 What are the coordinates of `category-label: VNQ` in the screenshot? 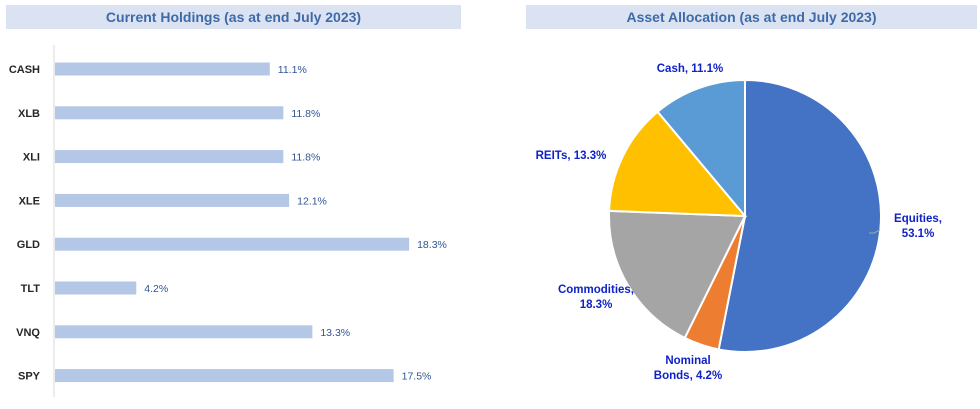 It's located at (28, 333).